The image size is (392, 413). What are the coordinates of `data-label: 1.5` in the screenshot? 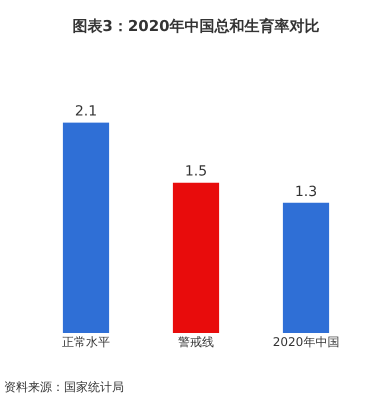 It's located at (196, 172).